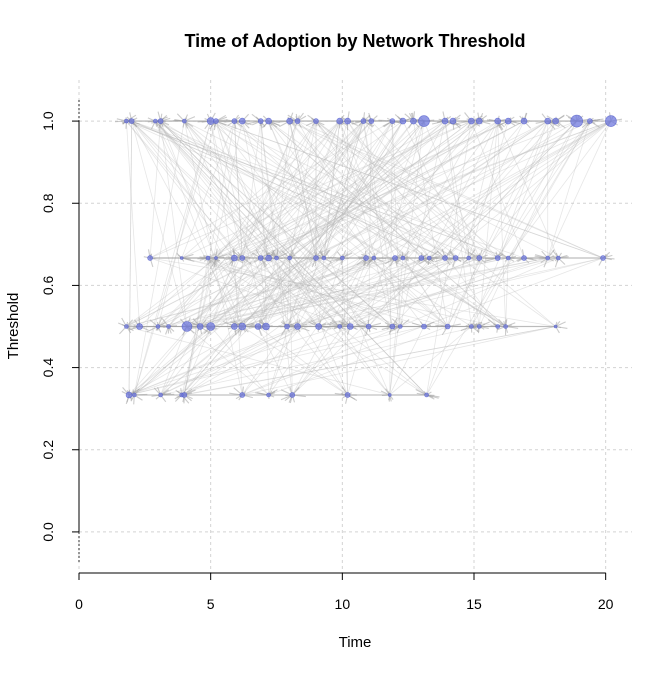 The image size is (672, 677). What do you see at coordinates (355, 642) in the screenshot?
I see `x-axis-label: Time` at bounding box center [355, 642].